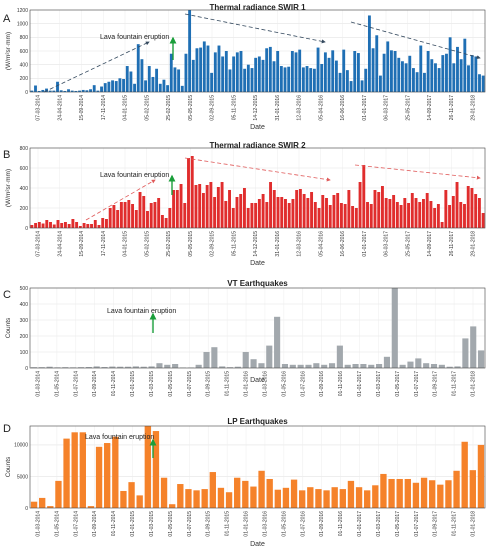  Describe the element at coordinates (26, 509) in the screenshot. I see `y-tick-label: 0` at that location.